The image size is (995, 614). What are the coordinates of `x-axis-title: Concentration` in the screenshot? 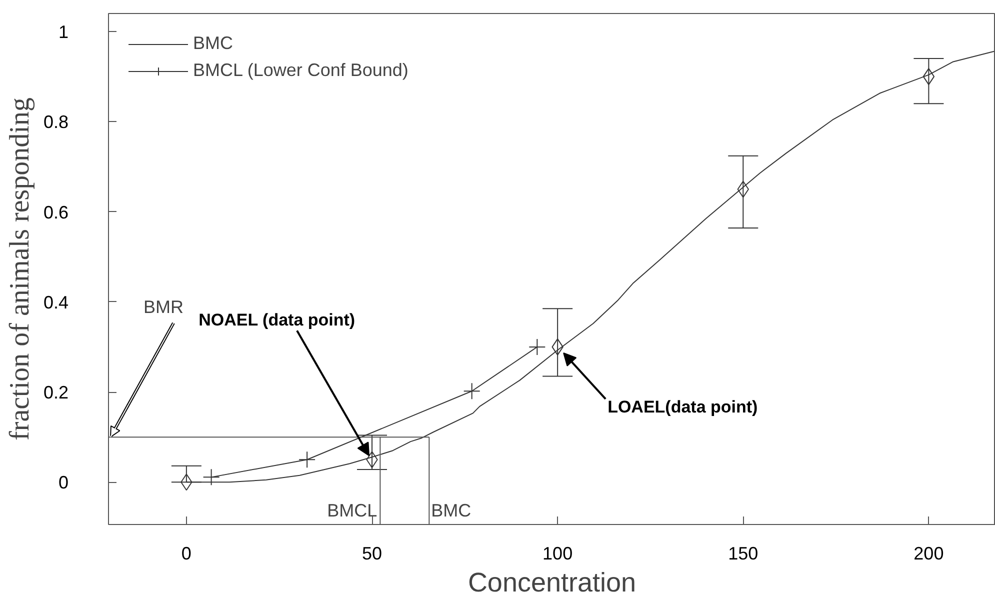 It's located at (552, 583).